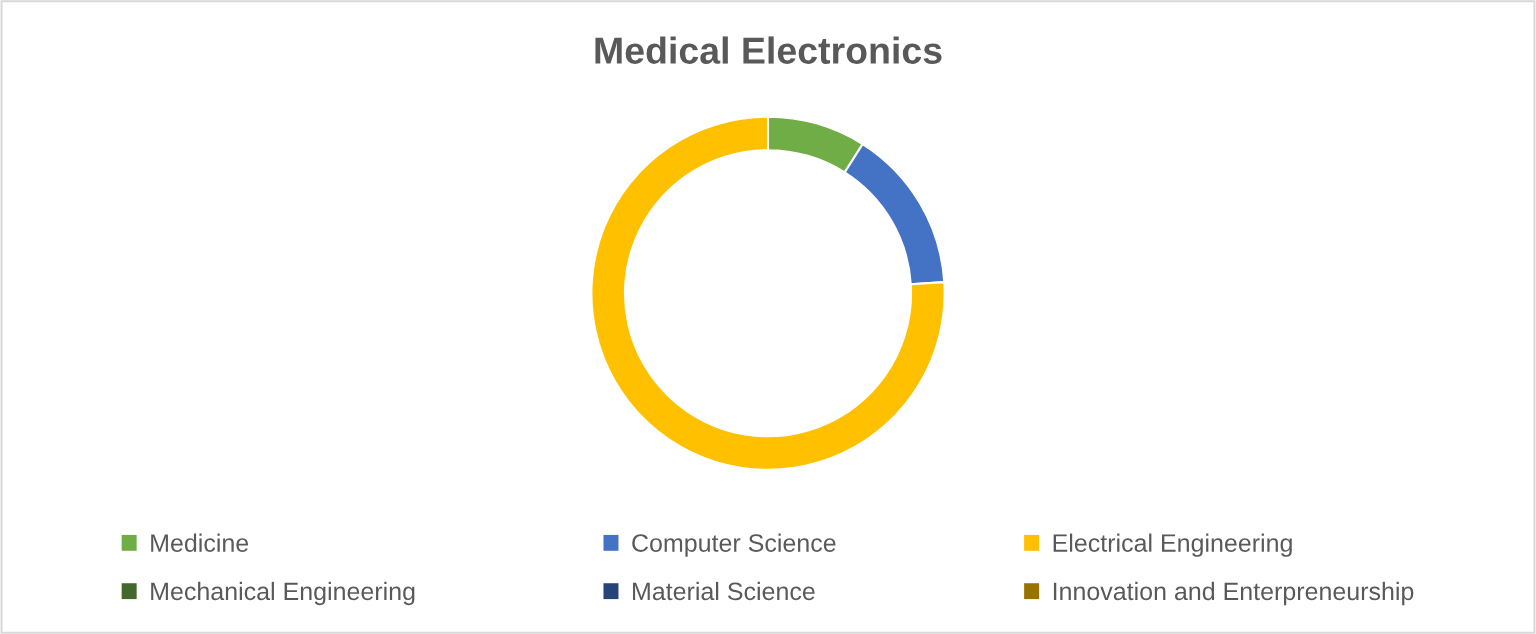  Describe the element at coordinates (283, 593) in the screenshot. I see `legend-label: Mechanical Engineering` at that location.